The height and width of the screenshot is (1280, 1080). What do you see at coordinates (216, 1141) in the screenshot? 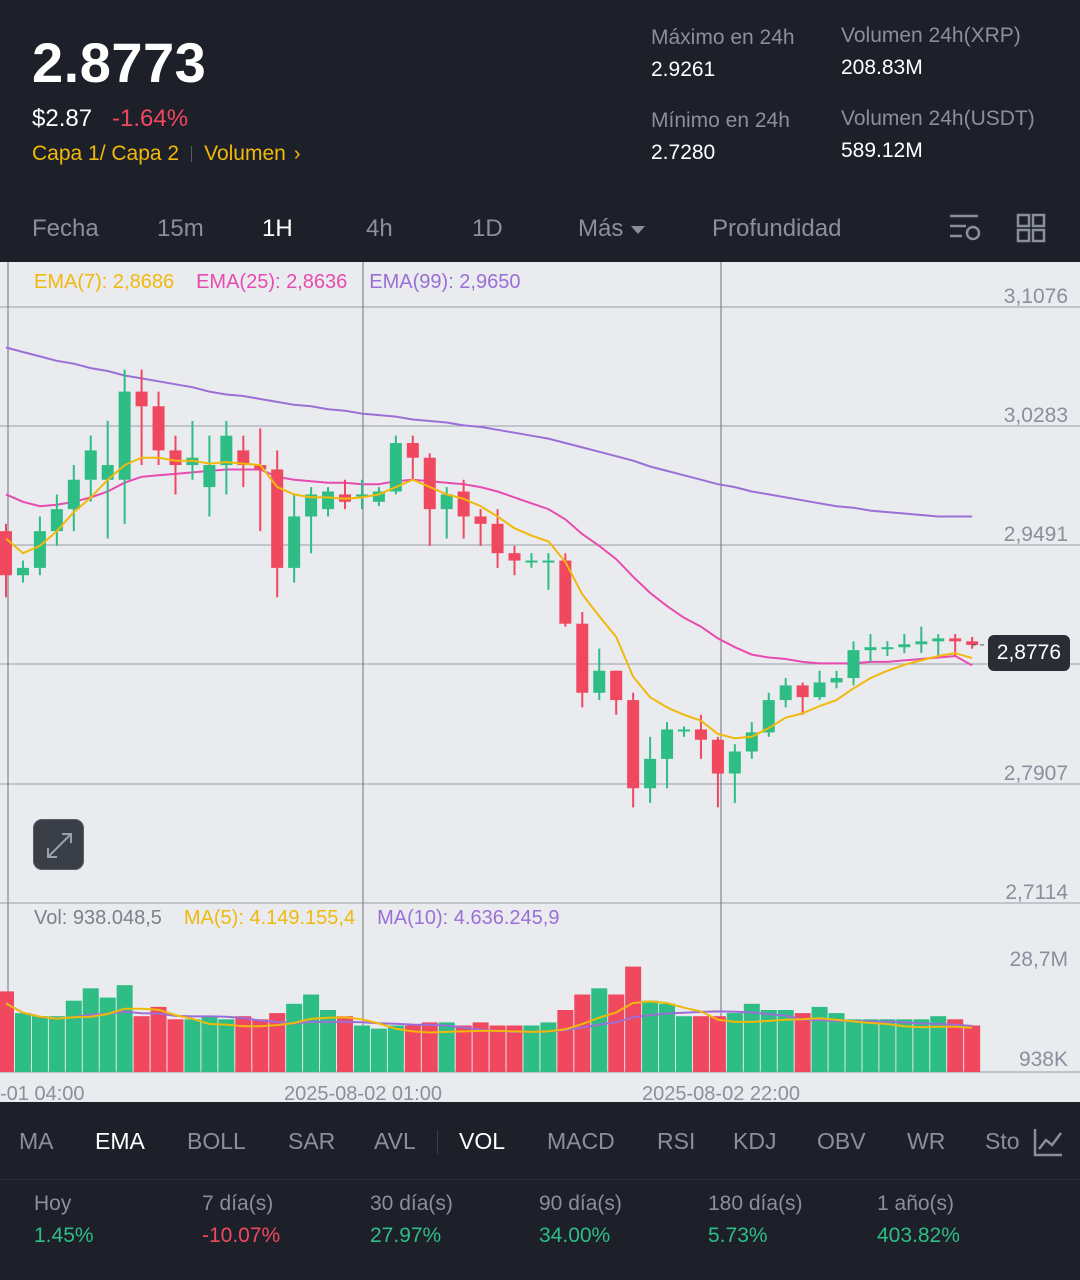
I see `ind-boll: BOLL` at bounding box center [216, 1141].